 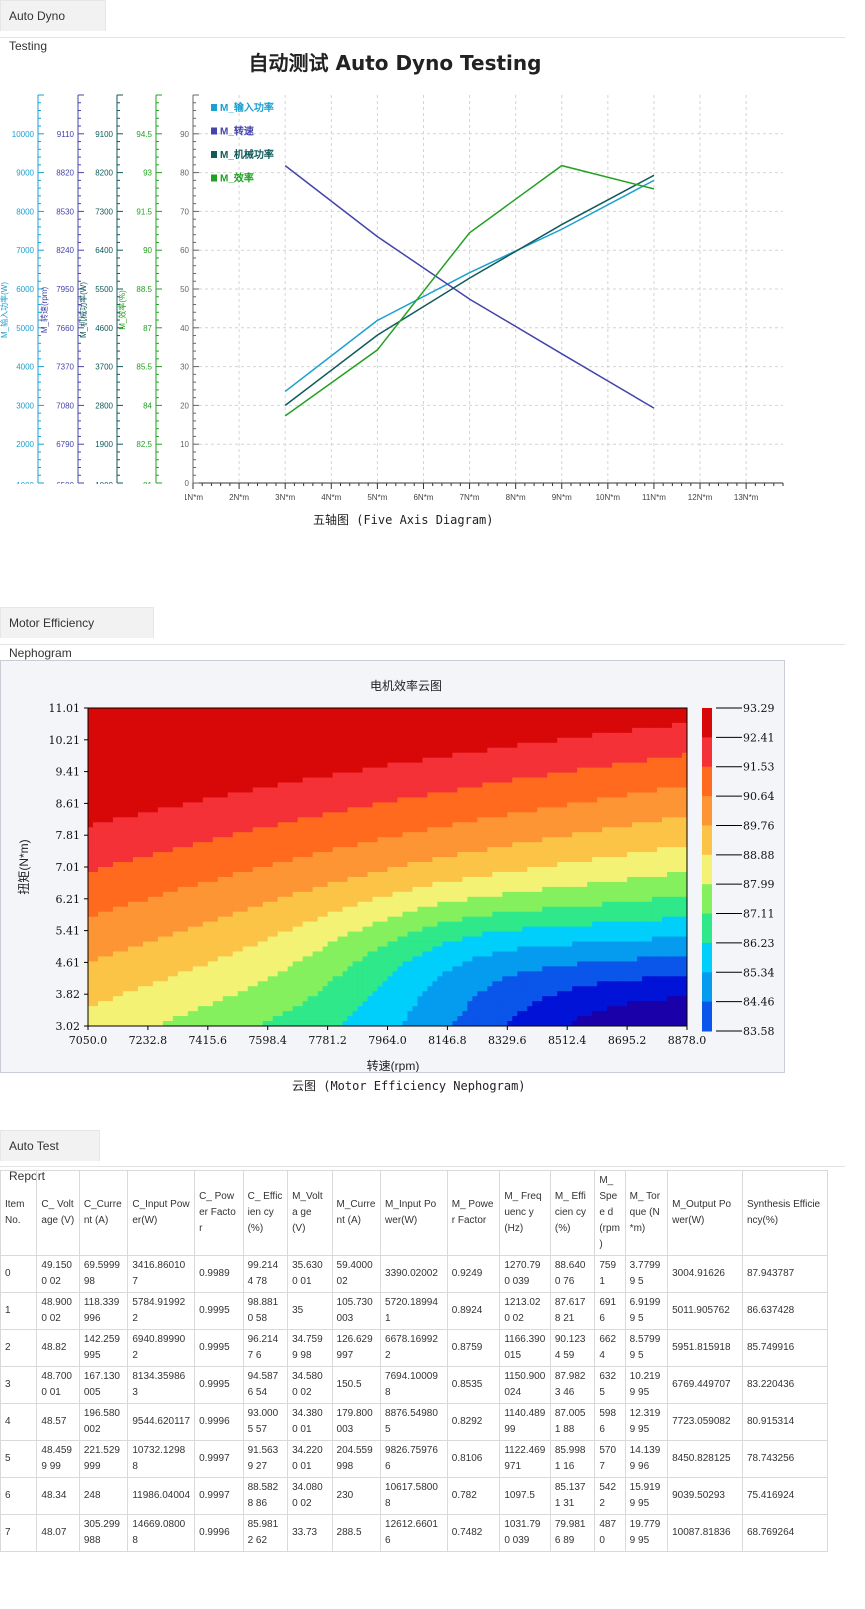 What do you see at coordinates (144, 134) in the screenshot?
I see `y-tick-label: 94.5` at bounding box center [144, 134].